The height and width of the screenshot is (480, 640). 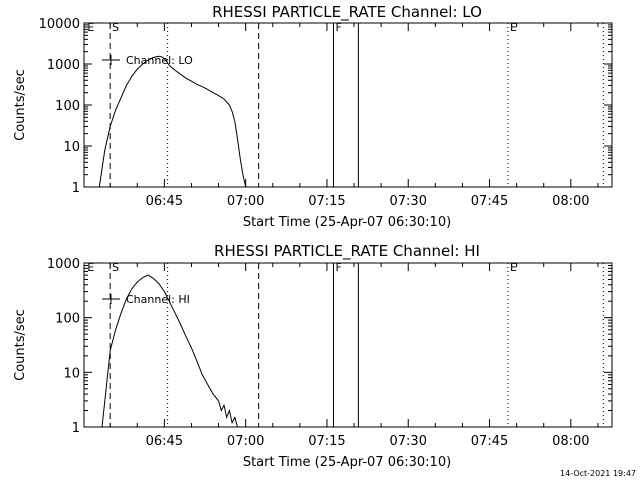 I want to click on series-line-lo, so click(x=172, y=121).